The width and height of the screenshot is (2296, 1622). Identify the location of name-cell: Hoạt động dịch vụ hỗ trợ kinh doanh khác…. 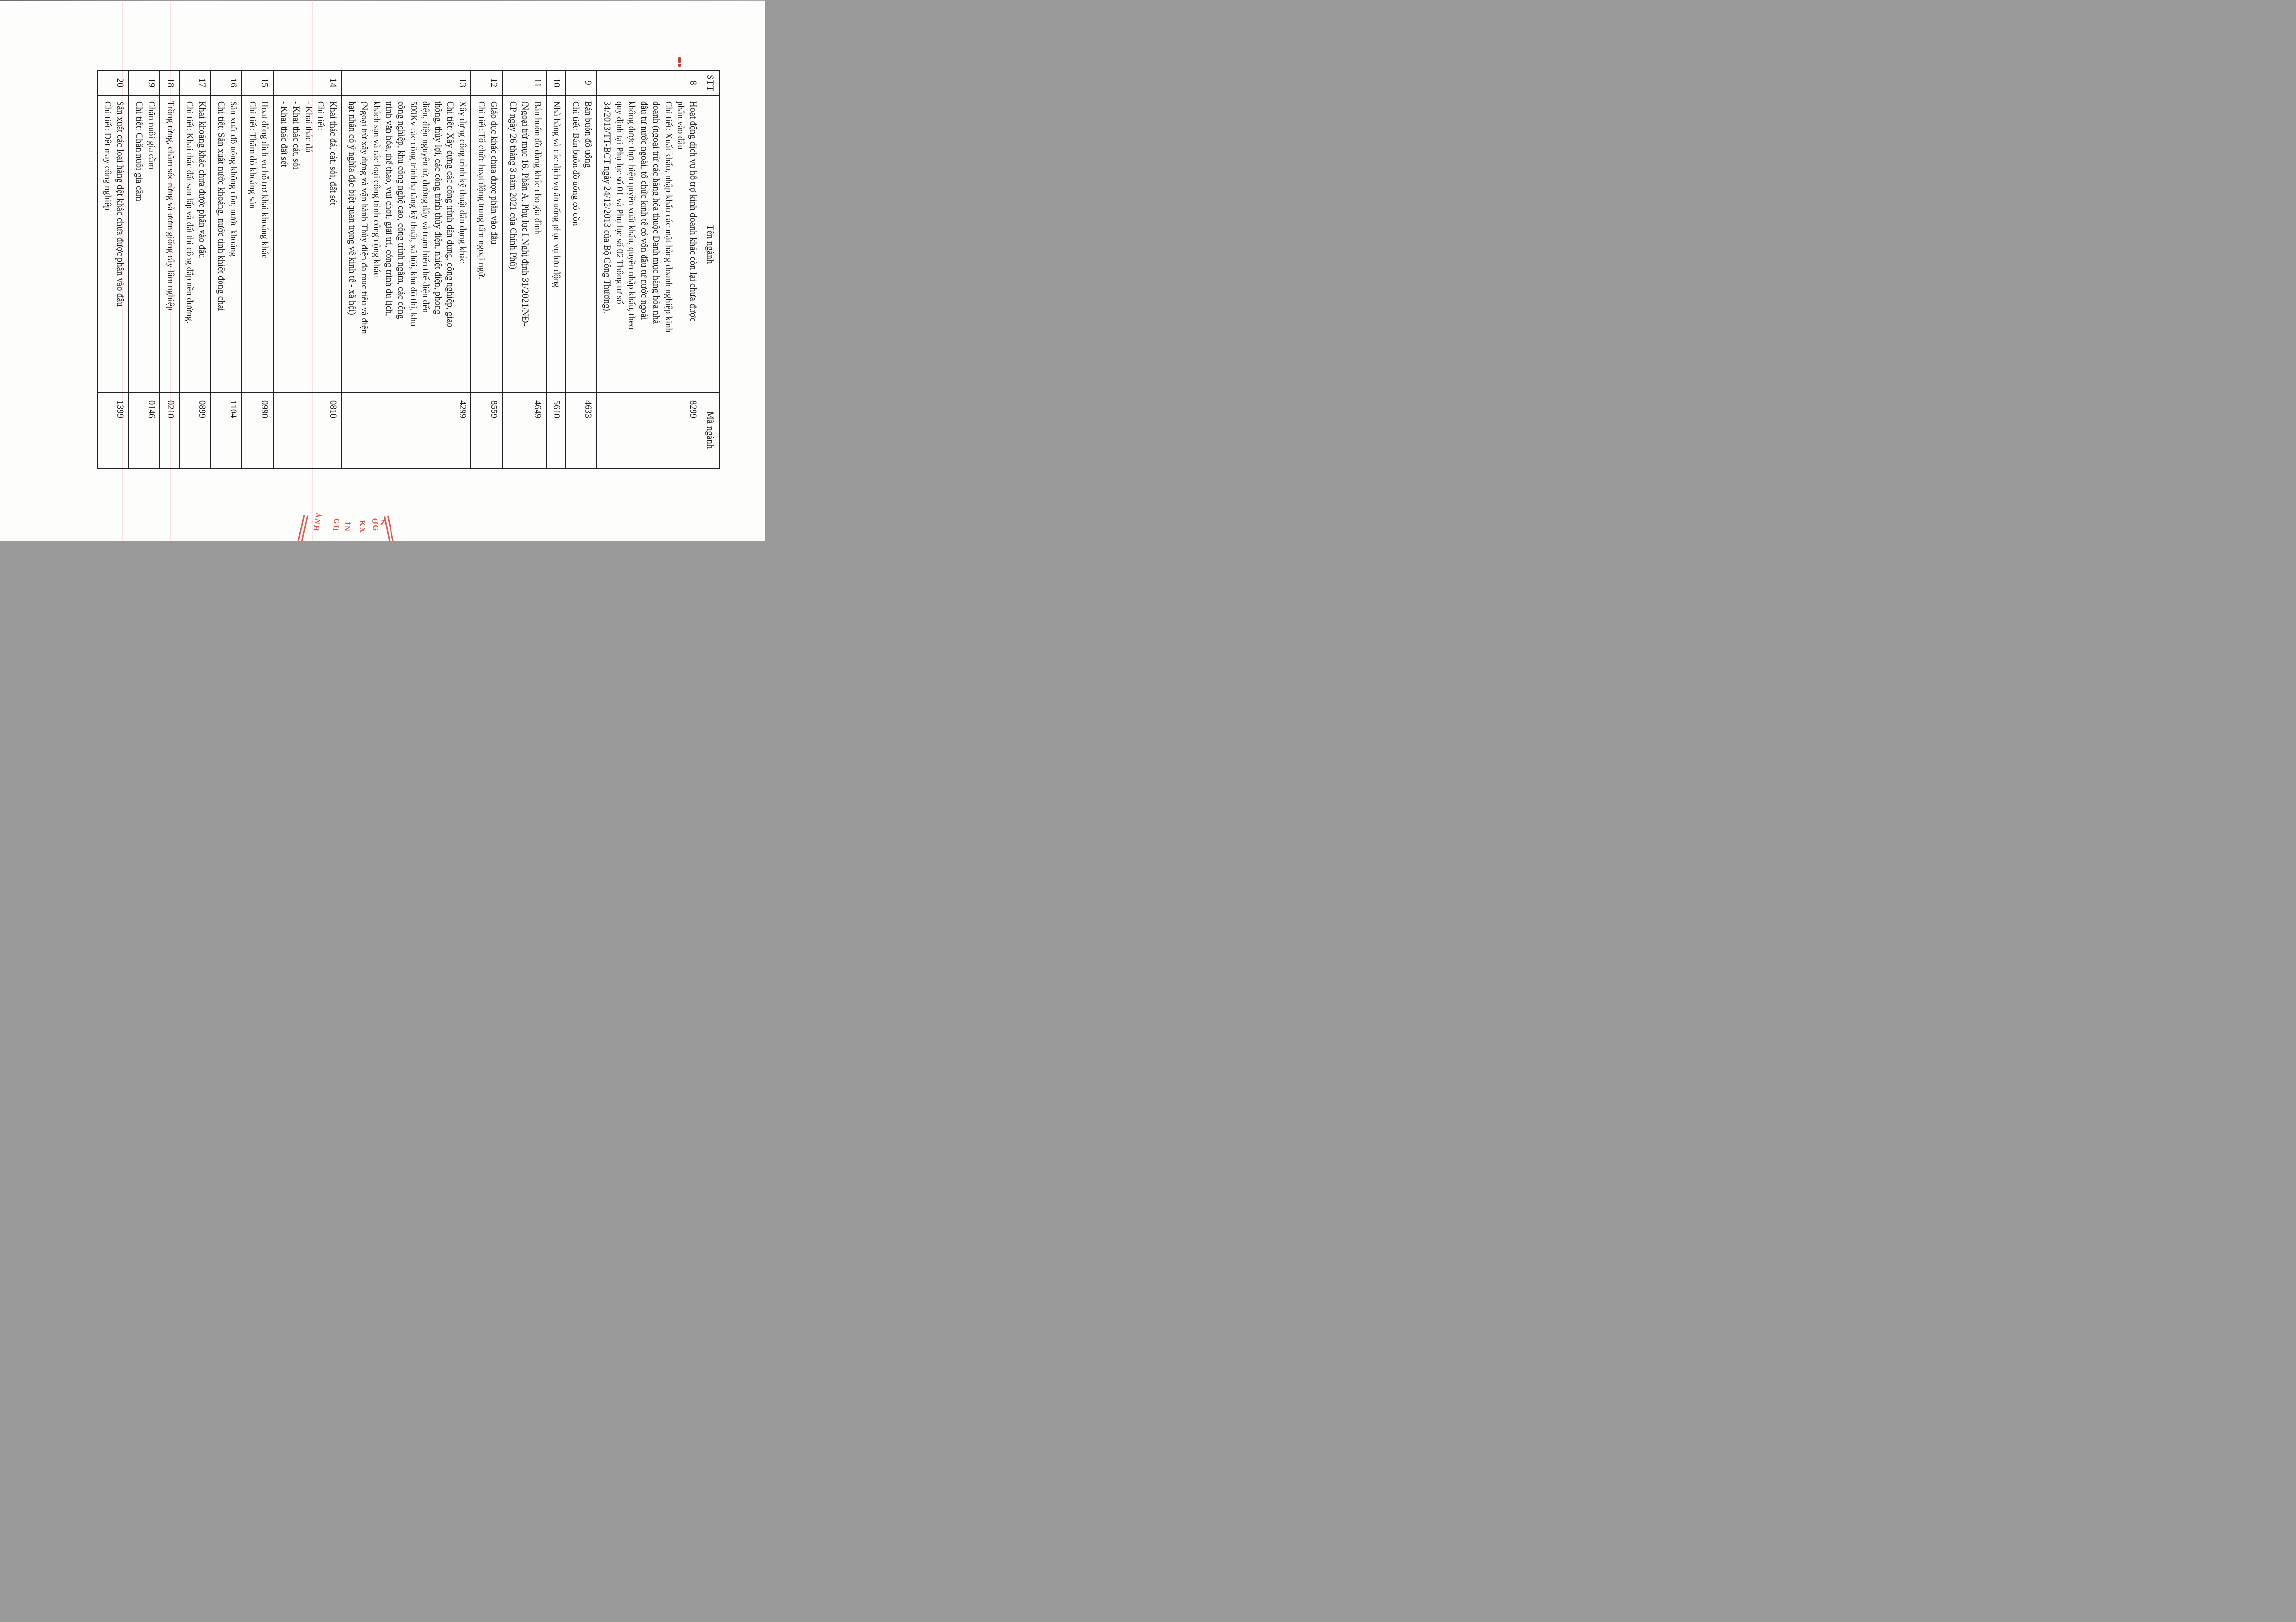
(649, 245).